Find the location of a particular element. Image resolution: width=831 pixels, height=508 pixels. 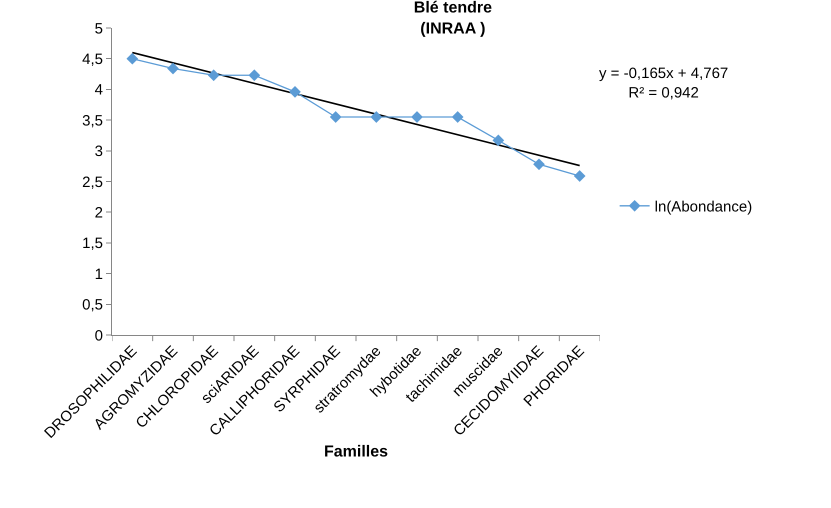

y-tick-label: 0,5 is located at coordinates (92, 305).